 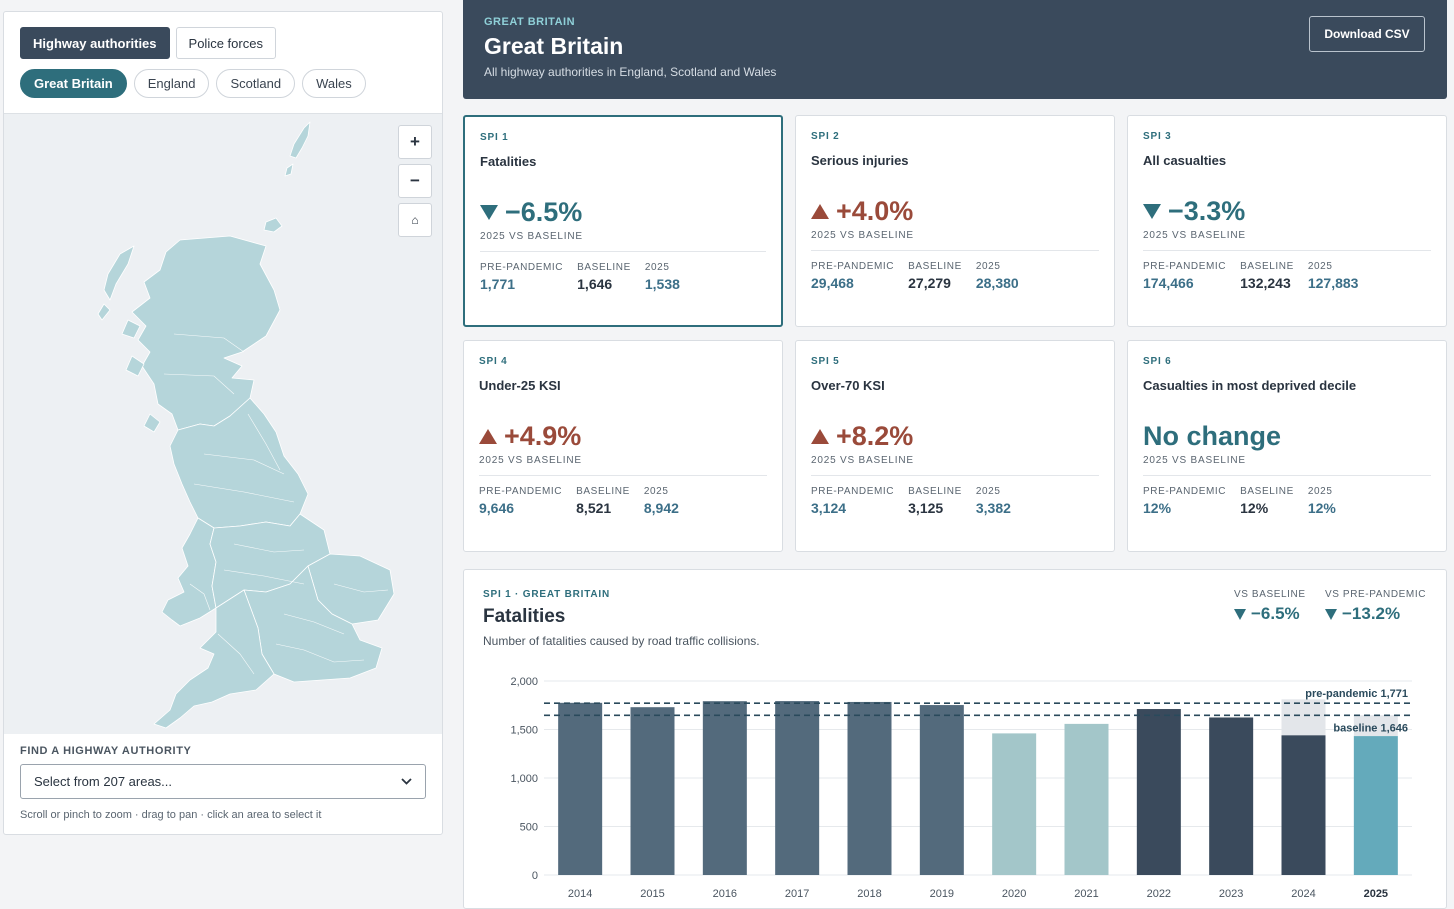 What do you see at coordinates (225, 43) in the screenshot?
I see `tab-police-forces: Police forces` at bounding box center [225, 43].